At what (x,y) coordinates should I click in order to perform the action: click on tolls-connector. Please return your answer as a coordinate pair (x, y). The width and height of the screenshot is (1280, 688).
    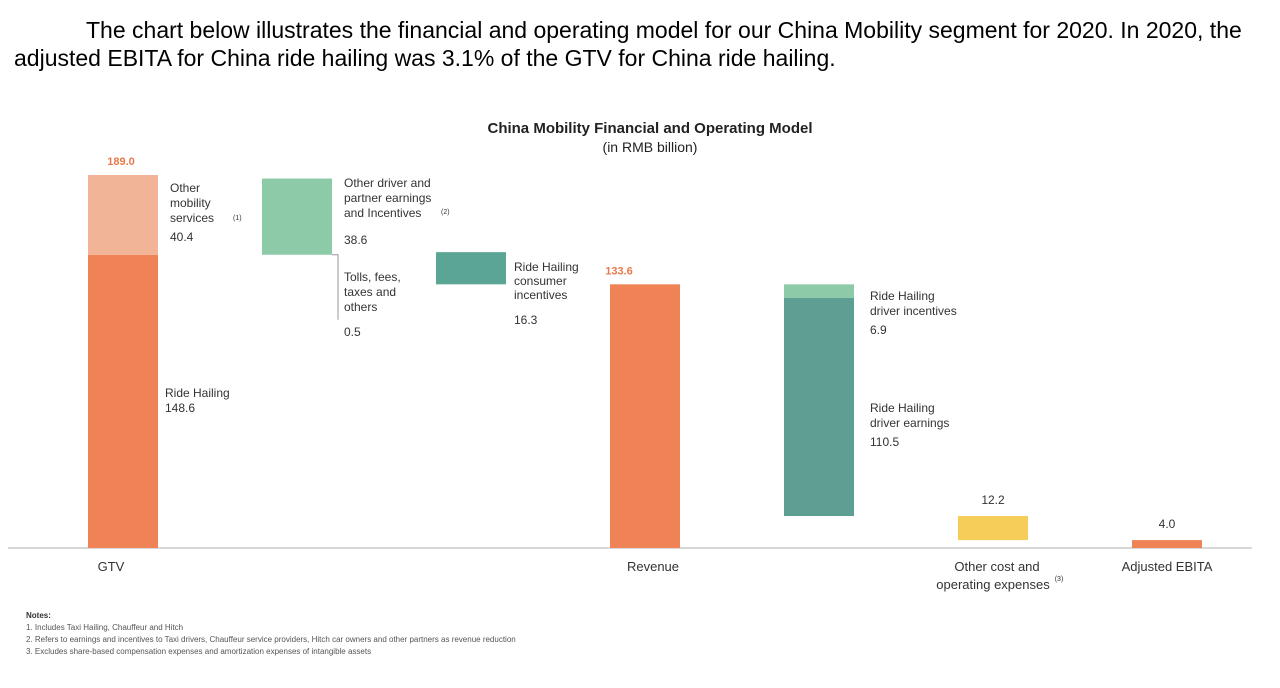
    Looking at the image, I should click on (335, 287).